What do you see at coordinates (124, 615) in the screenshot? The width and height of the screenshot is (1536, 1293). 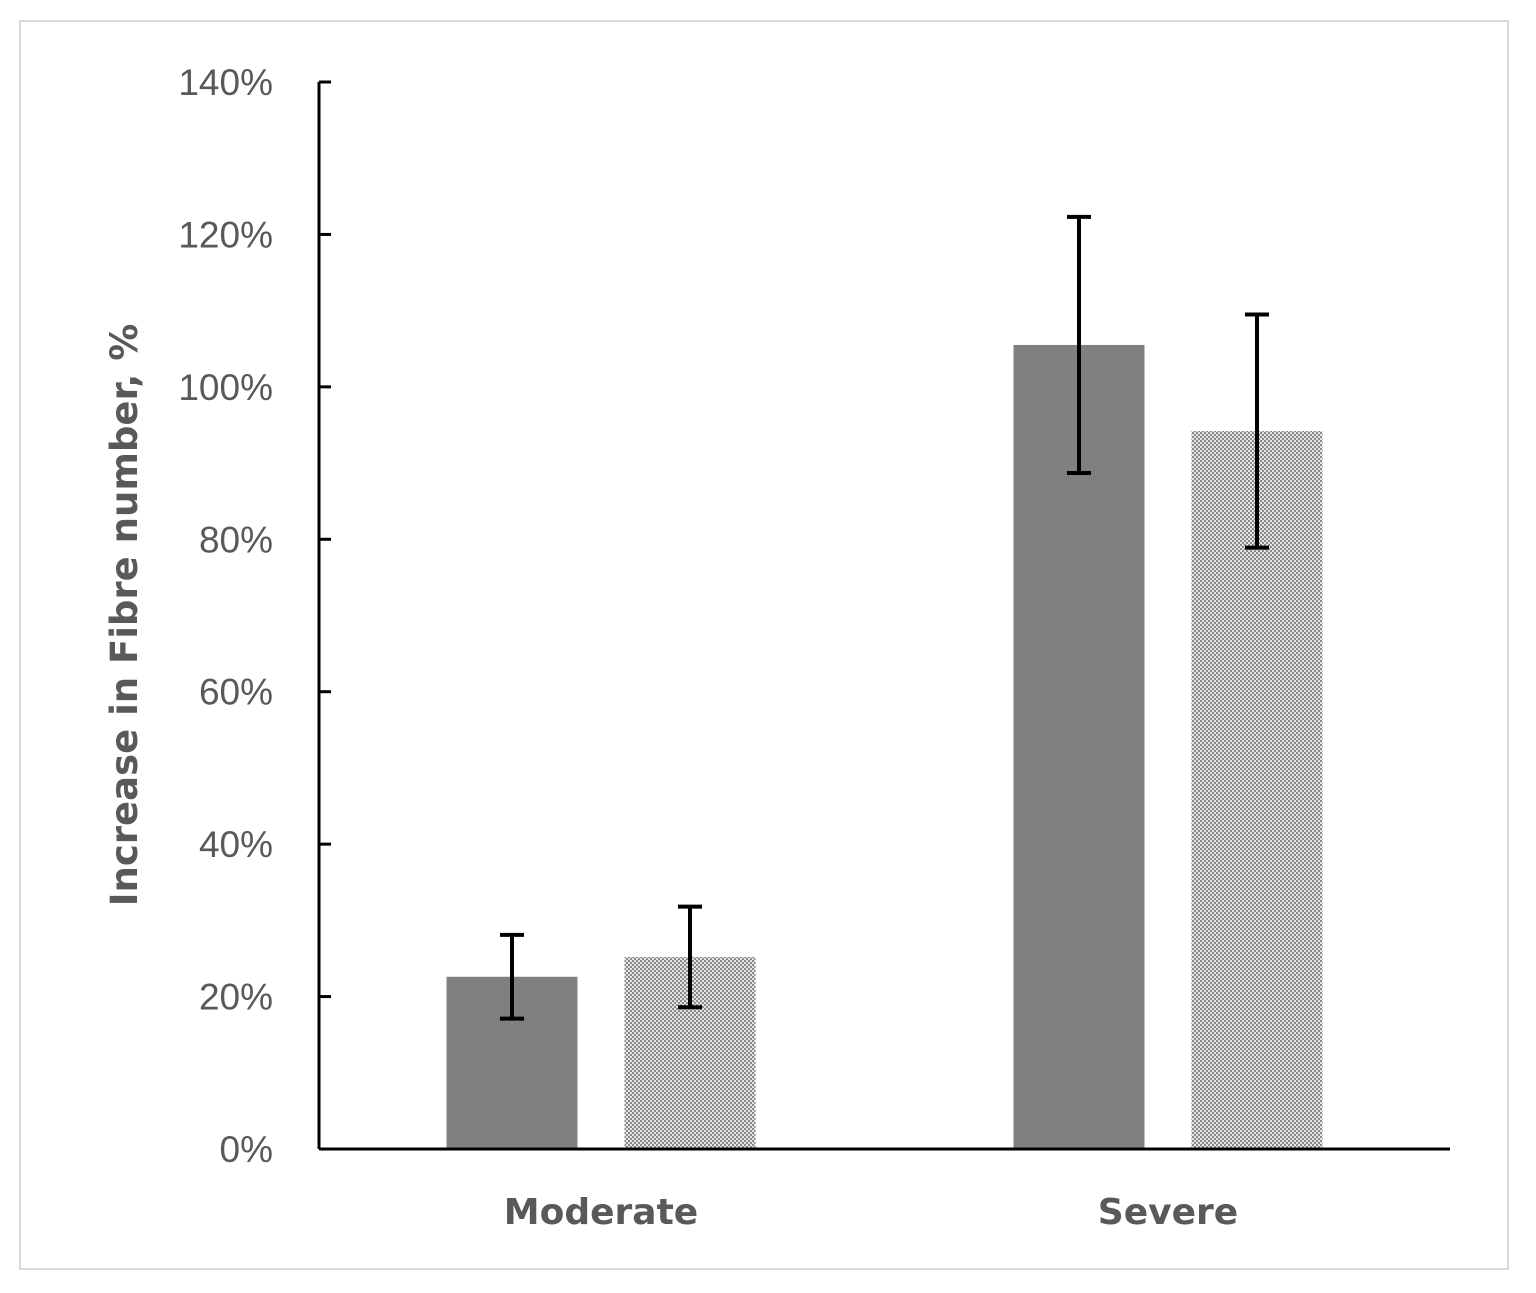 I see `y-axis-title: Increase in Fibre number, %` at bounding box center [124, 615].